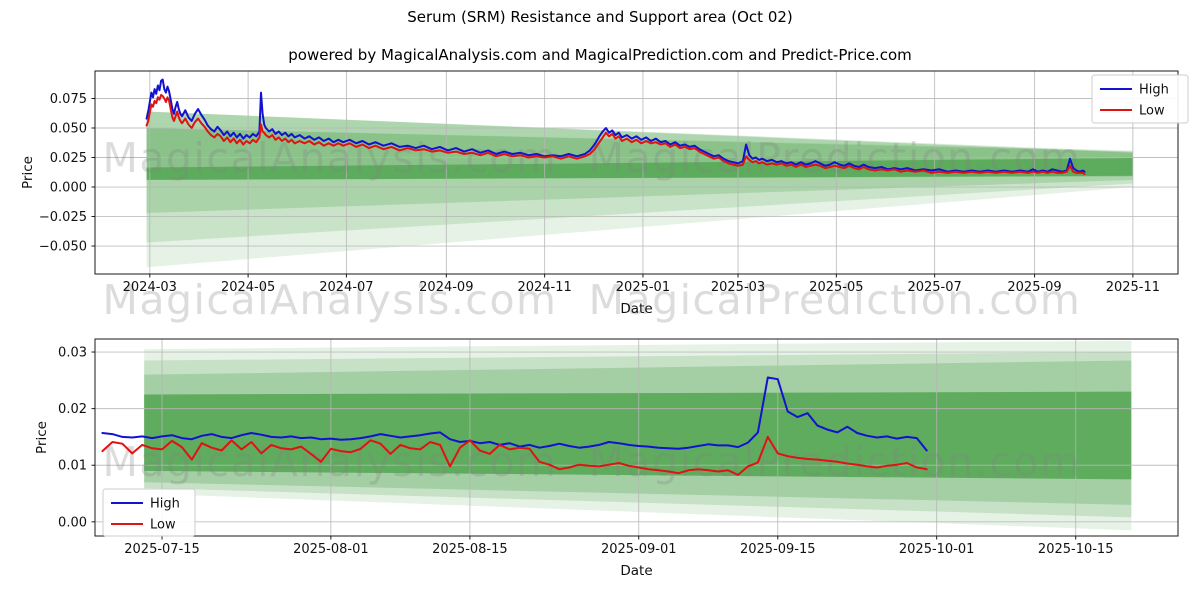  What do you see at coordinates (639, 549) in the screenshot?
I see `x-tick-label: 2025-09-01` at bounding box center [639, 549].